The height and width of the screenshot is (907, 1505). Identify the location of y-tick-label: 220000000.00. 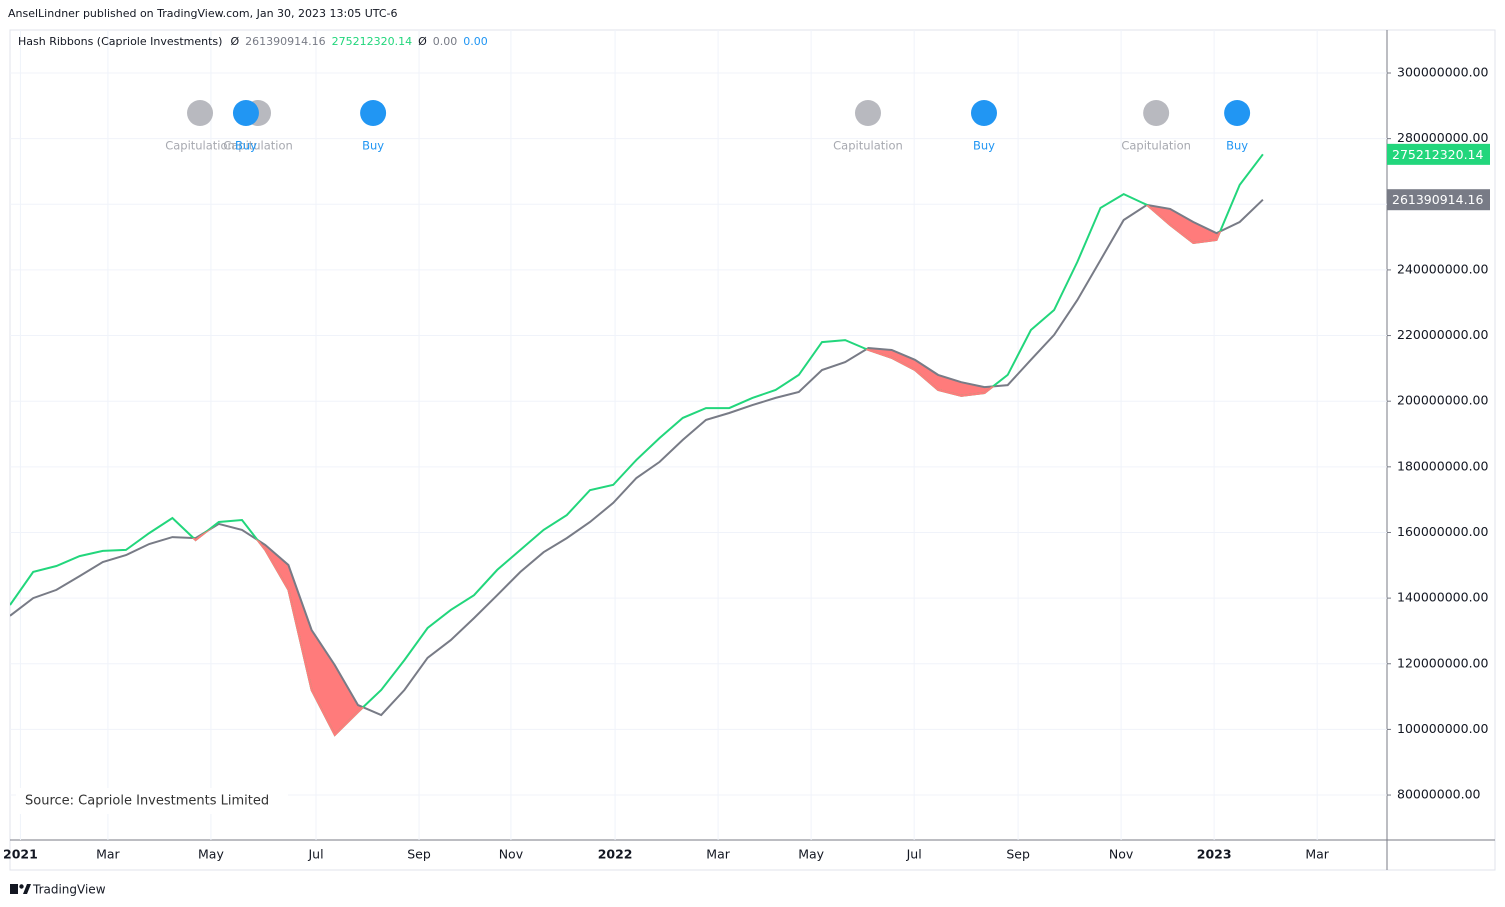
(1443, 334).